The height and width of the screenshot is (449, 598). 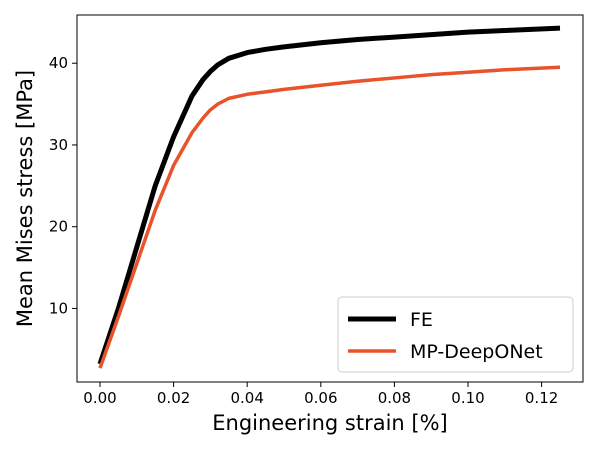 What do you see at coordinates (467, 398) in the screenshot?
I see `x-tick-label: 0.10` at bounding box center [467, 398].